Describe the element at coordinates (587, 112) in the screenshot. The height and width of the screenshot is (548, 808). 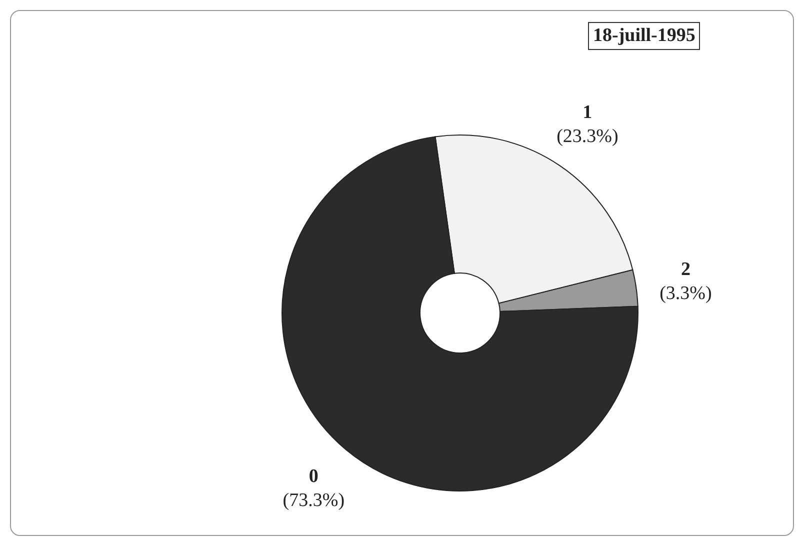
I see `slice-label: 1` at that location.